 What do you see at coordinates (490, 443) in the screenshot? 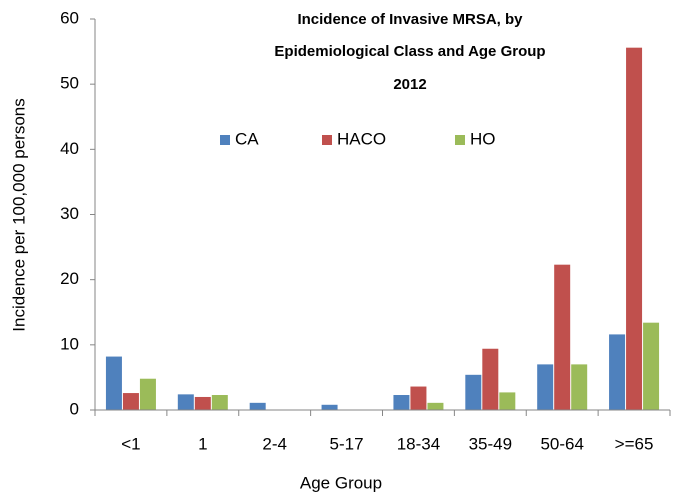
I see `x-tick-label: 35-49` at bounding box center [490, 443].